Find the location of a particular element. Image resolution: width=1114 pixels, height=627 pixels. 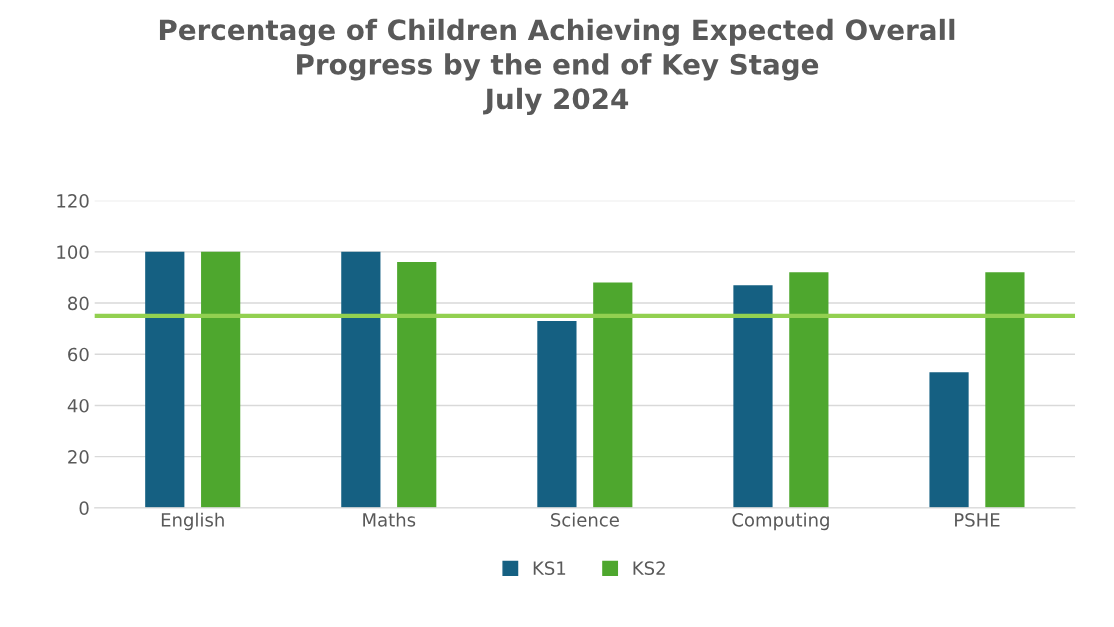

chart-title: Percentage of Children Achieving Expected Overall Progress by the end of Key Stage July 2024 is located at coordinates (557, 66).